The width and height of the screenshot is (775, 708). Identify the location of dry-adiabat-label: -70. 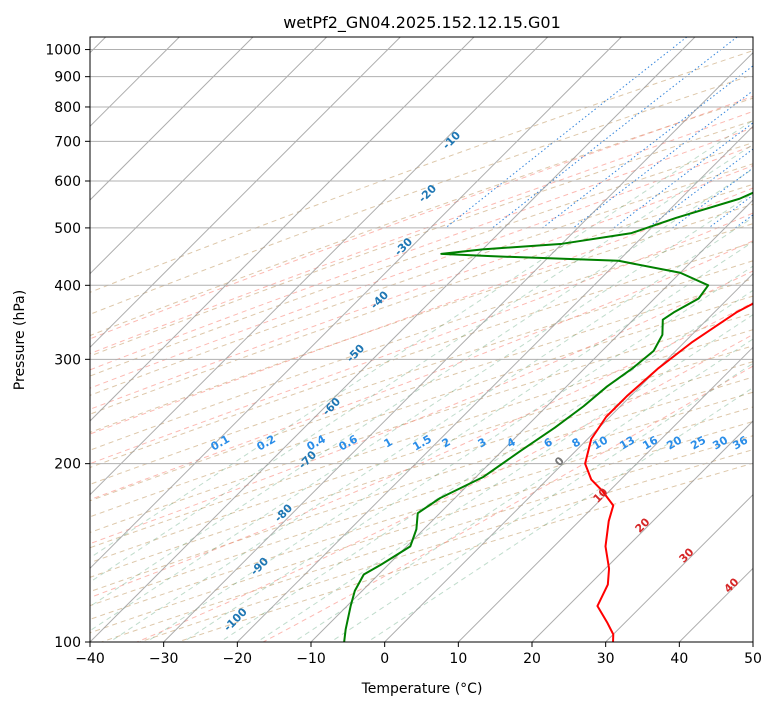
(307, 459).